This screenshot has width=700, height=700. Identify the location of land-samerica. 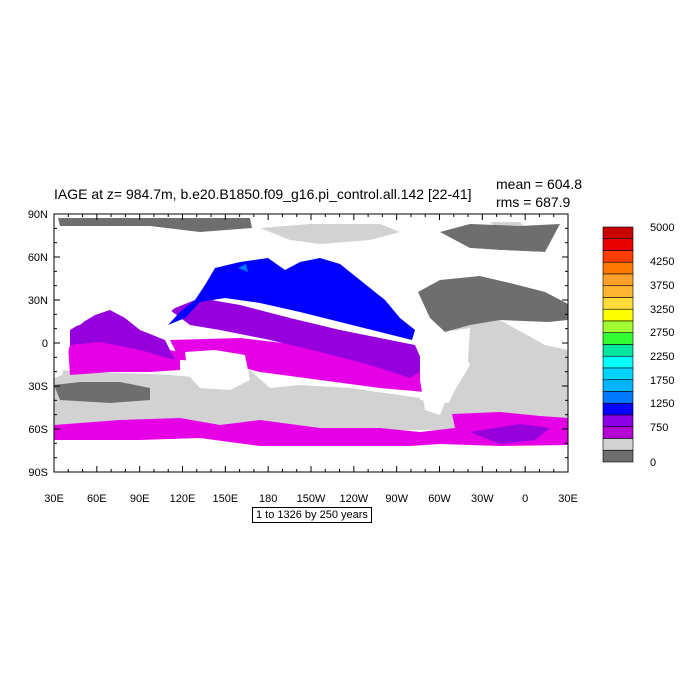
(445, 371).